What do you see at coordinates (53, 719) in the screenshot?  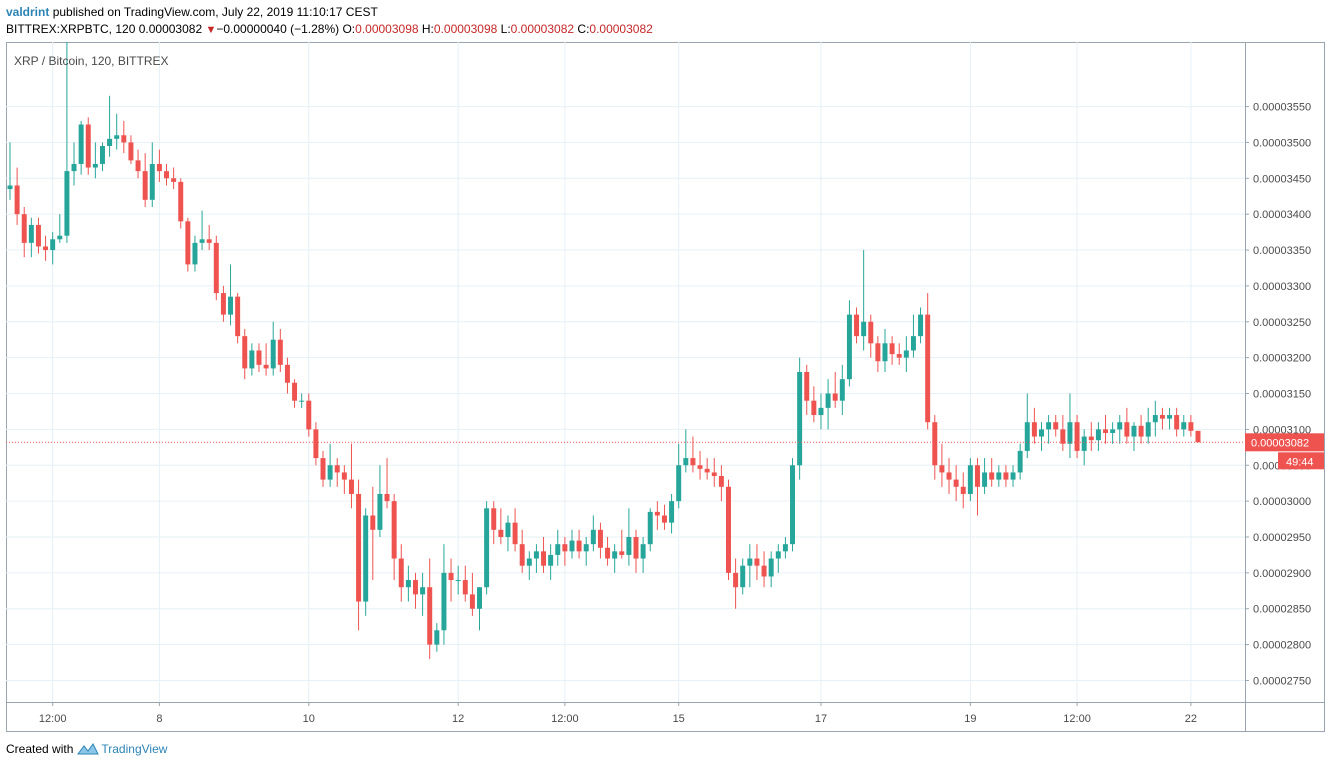 I see `x-tick-label: 12:00` at bounding box center [53, 719].